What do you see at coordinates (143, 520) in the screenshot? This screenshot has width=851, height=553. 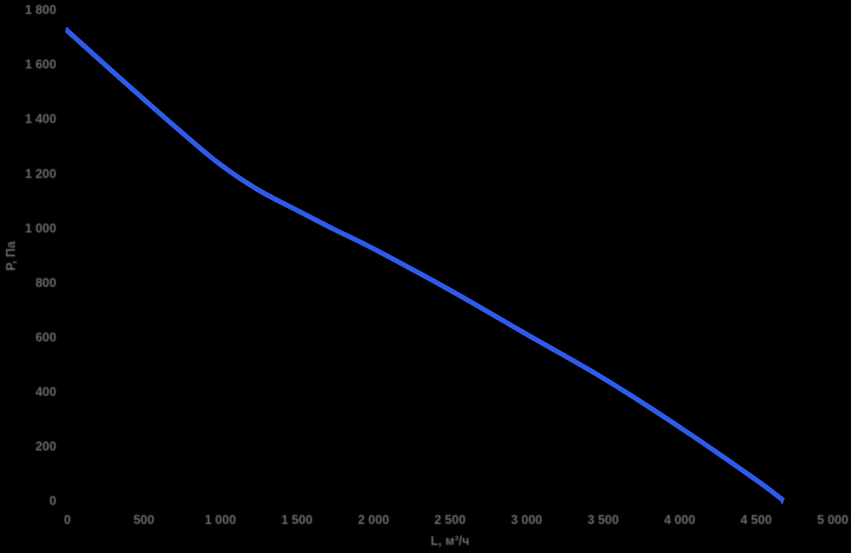 I see `svg-text: 500` at bounding box center [143, 520].